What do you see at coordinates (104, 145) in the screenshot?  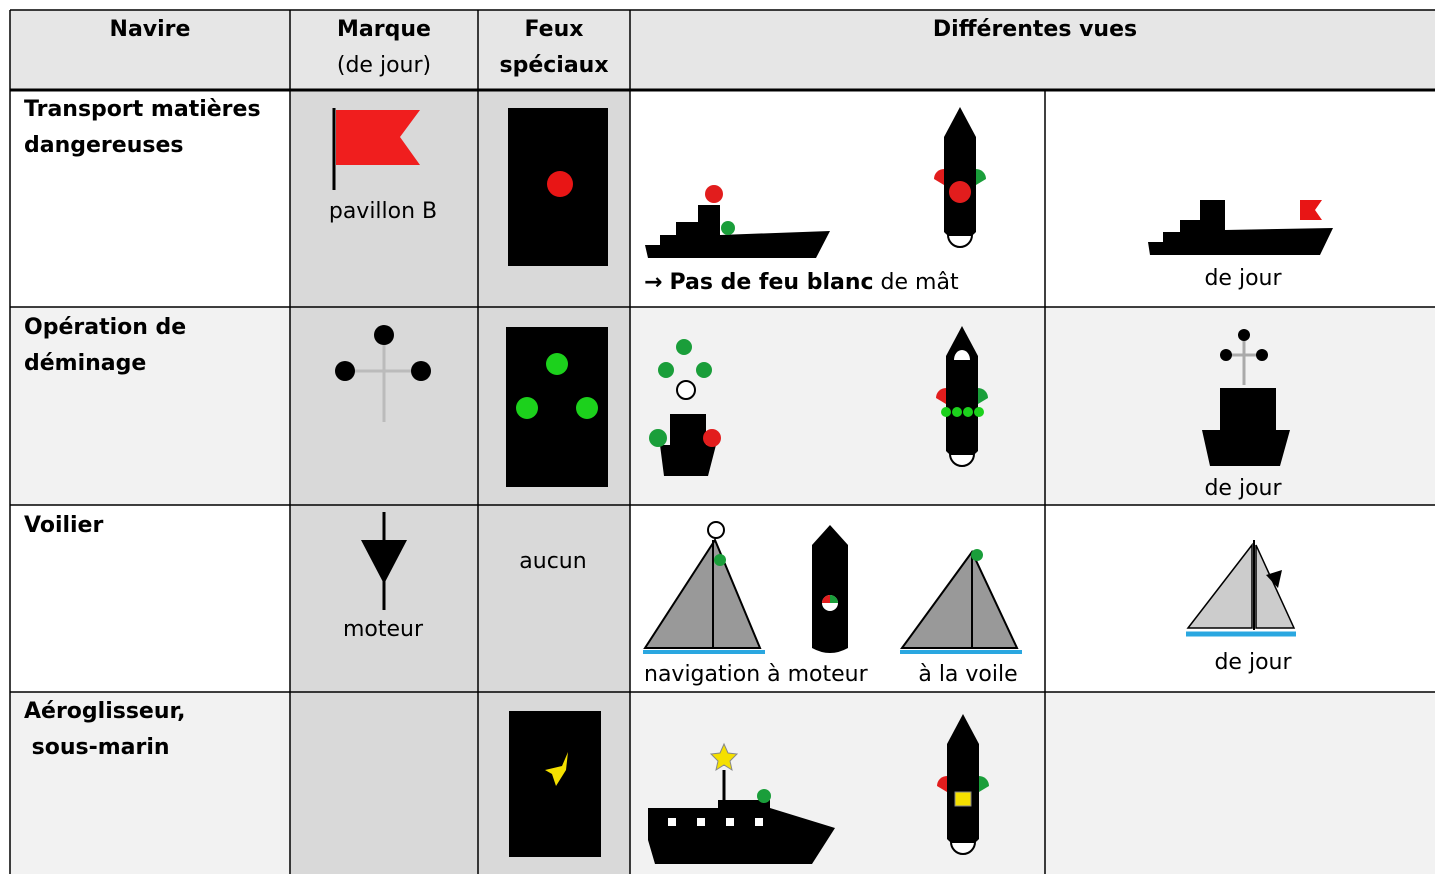 I see `vessel-name: dangereuses` at bounding box center [104, 145].